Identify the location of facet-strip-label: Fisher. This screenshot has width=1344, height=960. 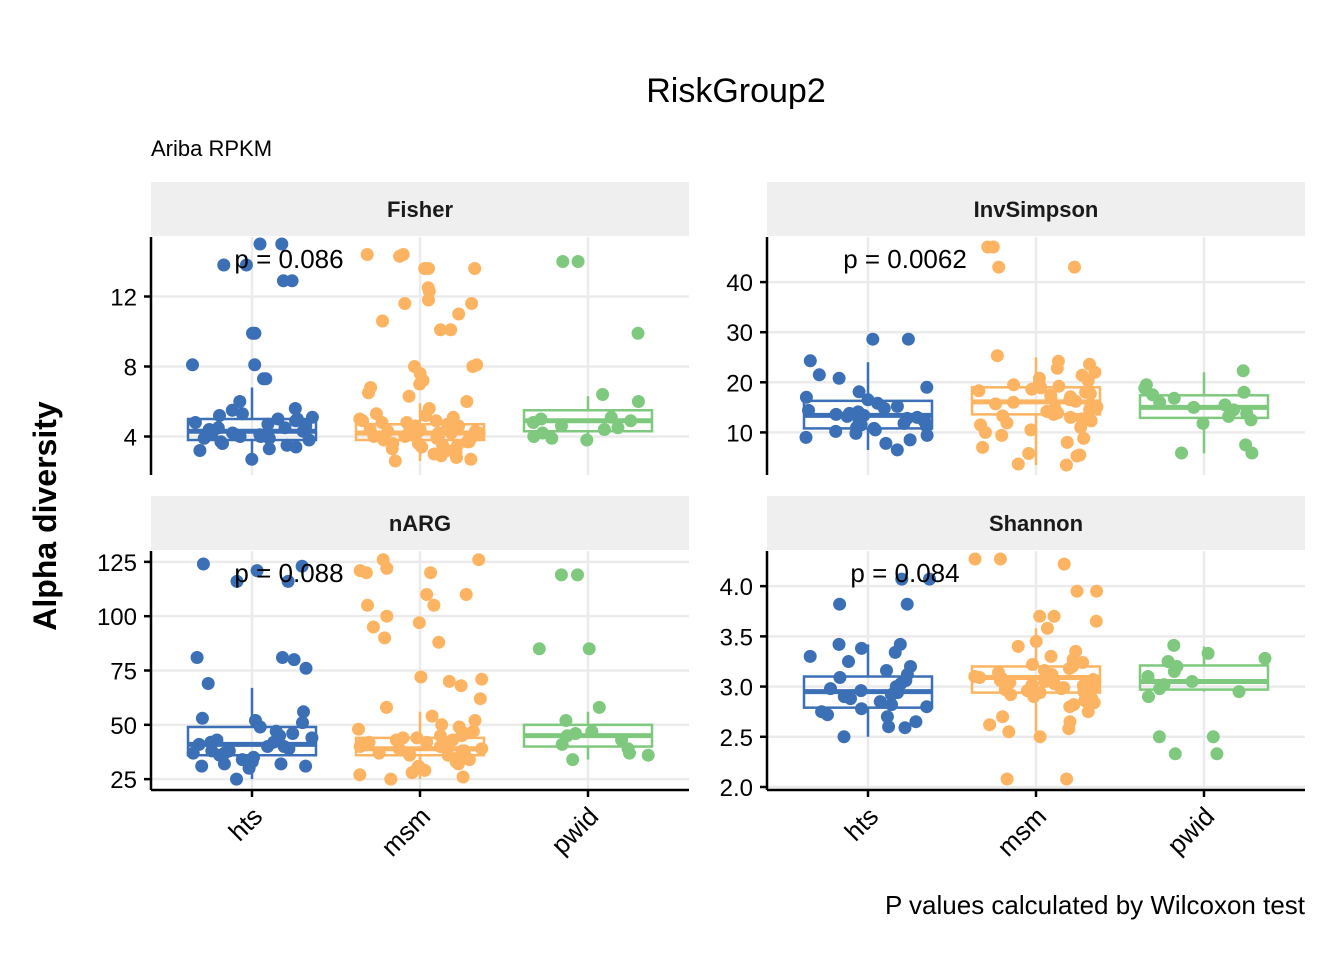
(420, 209).